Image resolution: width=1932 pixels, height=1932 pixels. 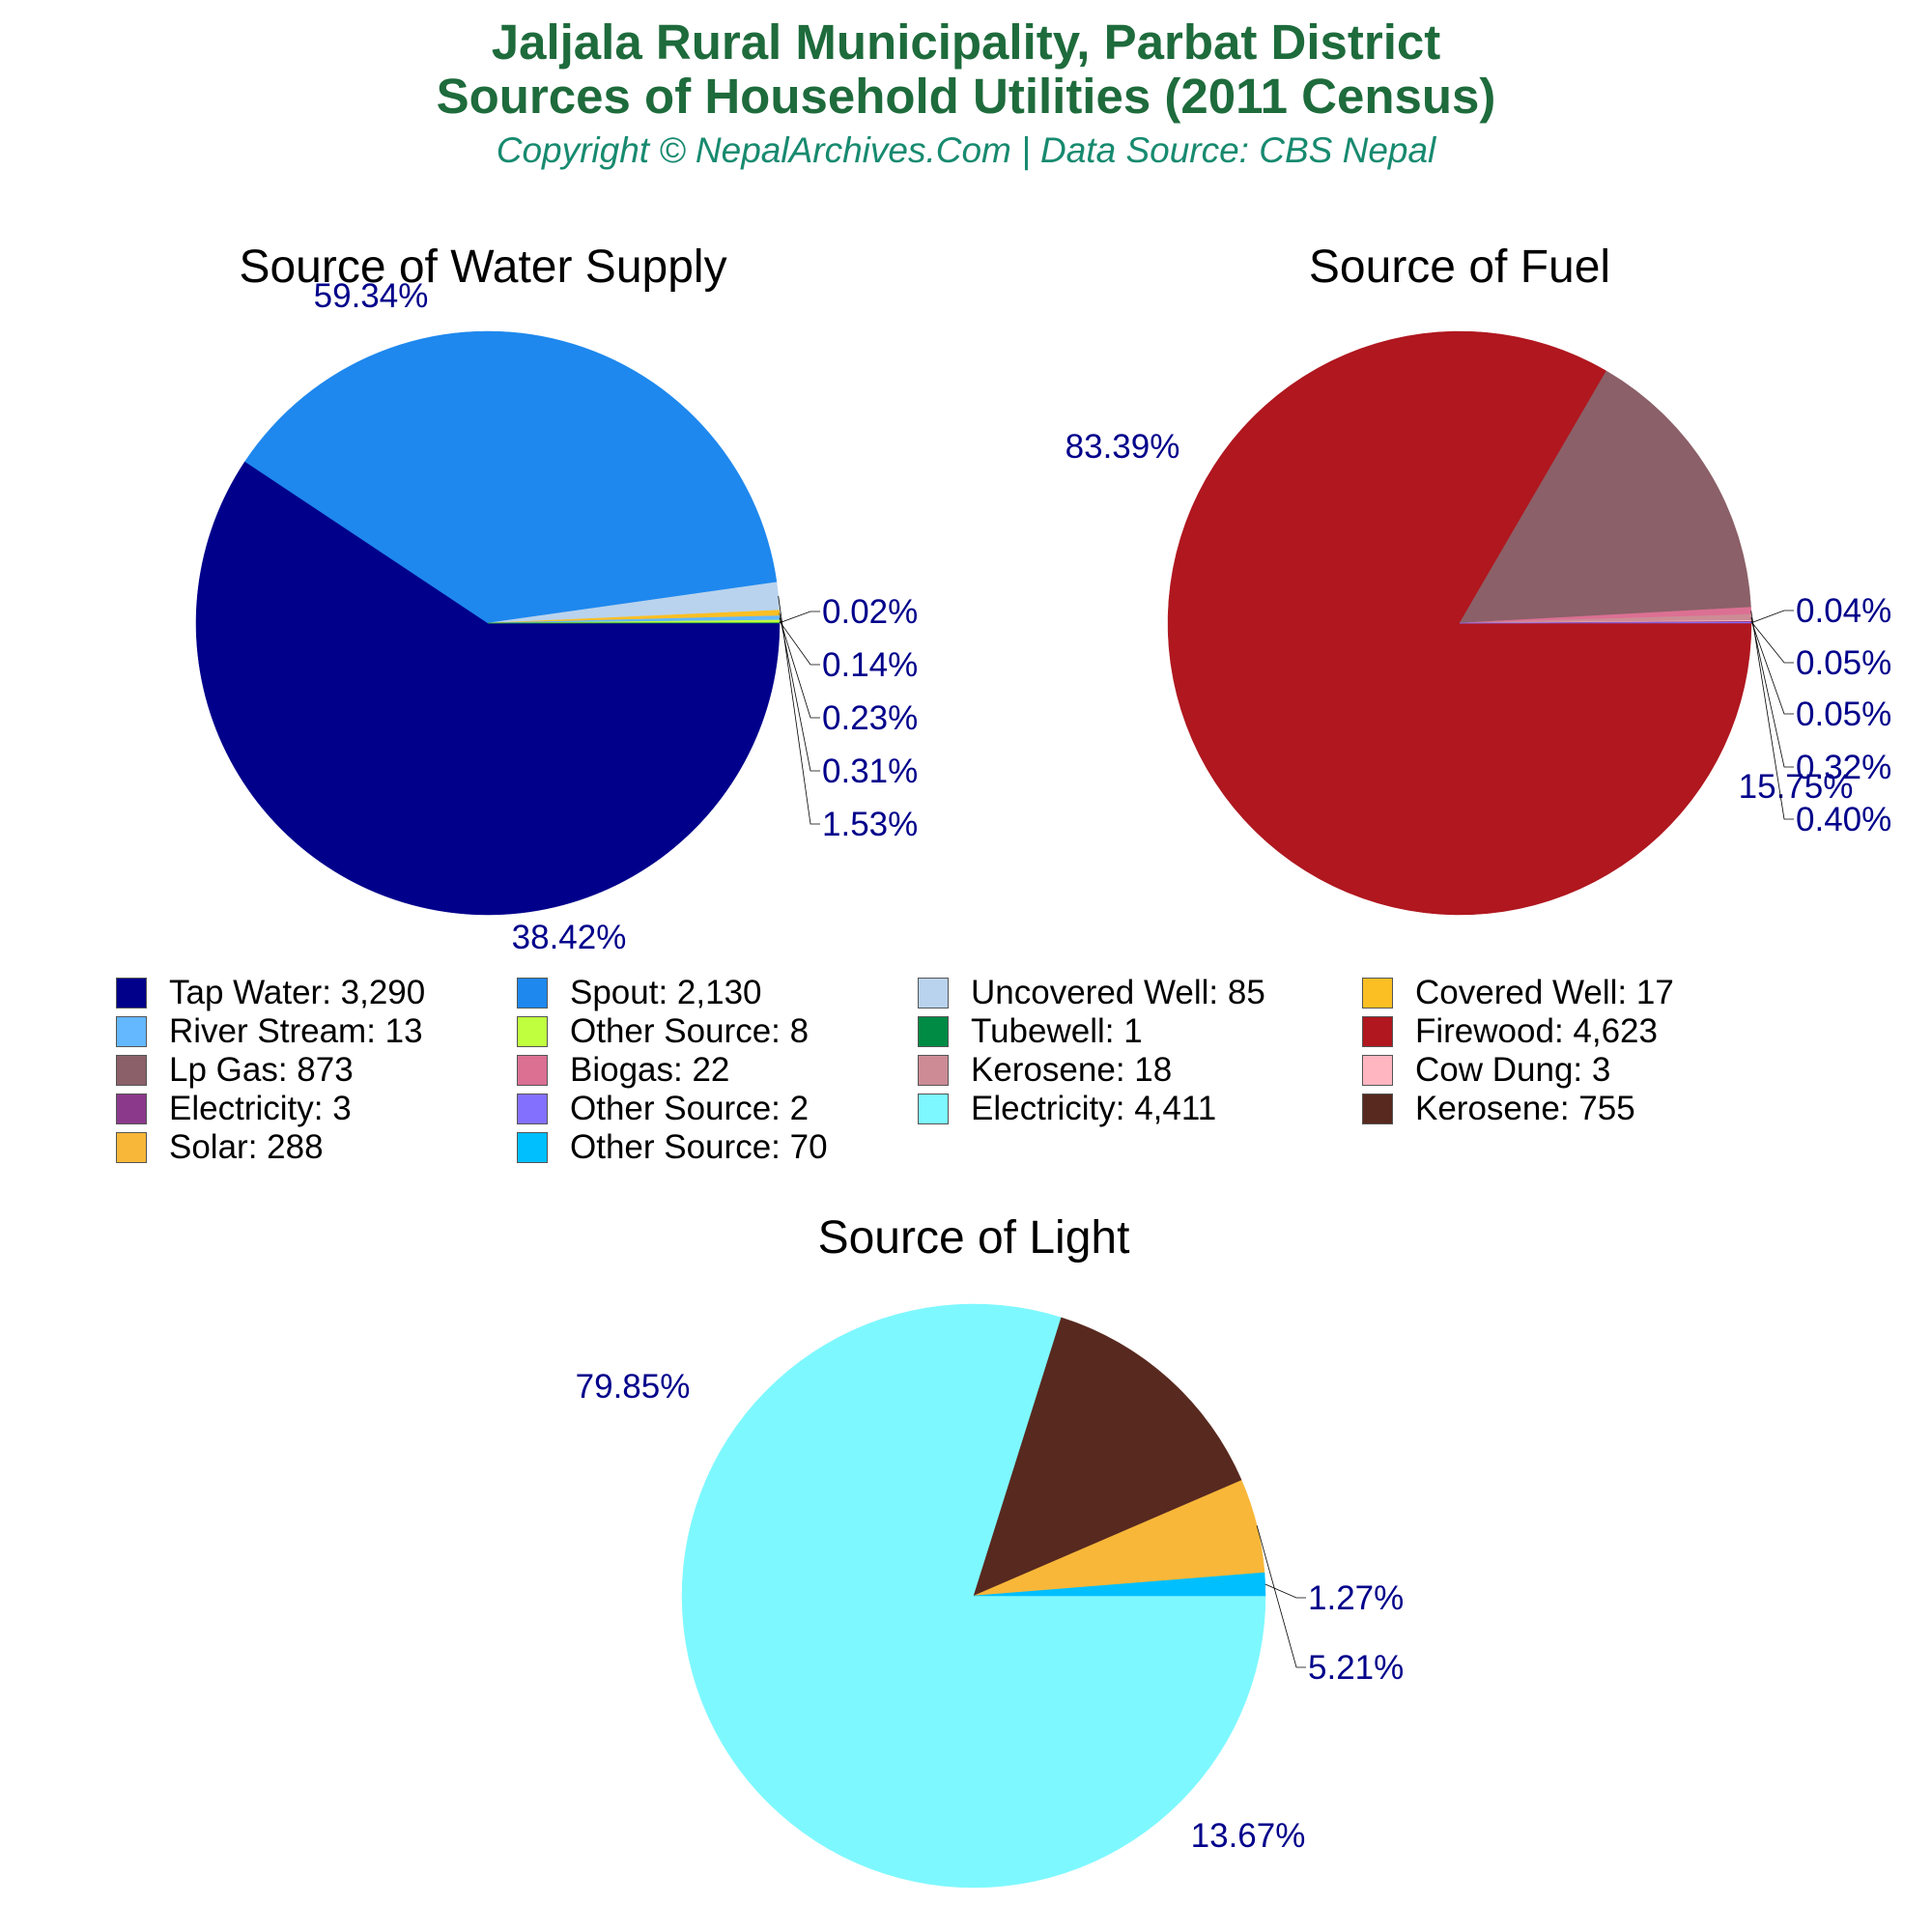 What do you see at coordinates (870, 665) in the screenshot?
I see `pct-label-other-source: 0.14%` at bounding box center [870, 665].